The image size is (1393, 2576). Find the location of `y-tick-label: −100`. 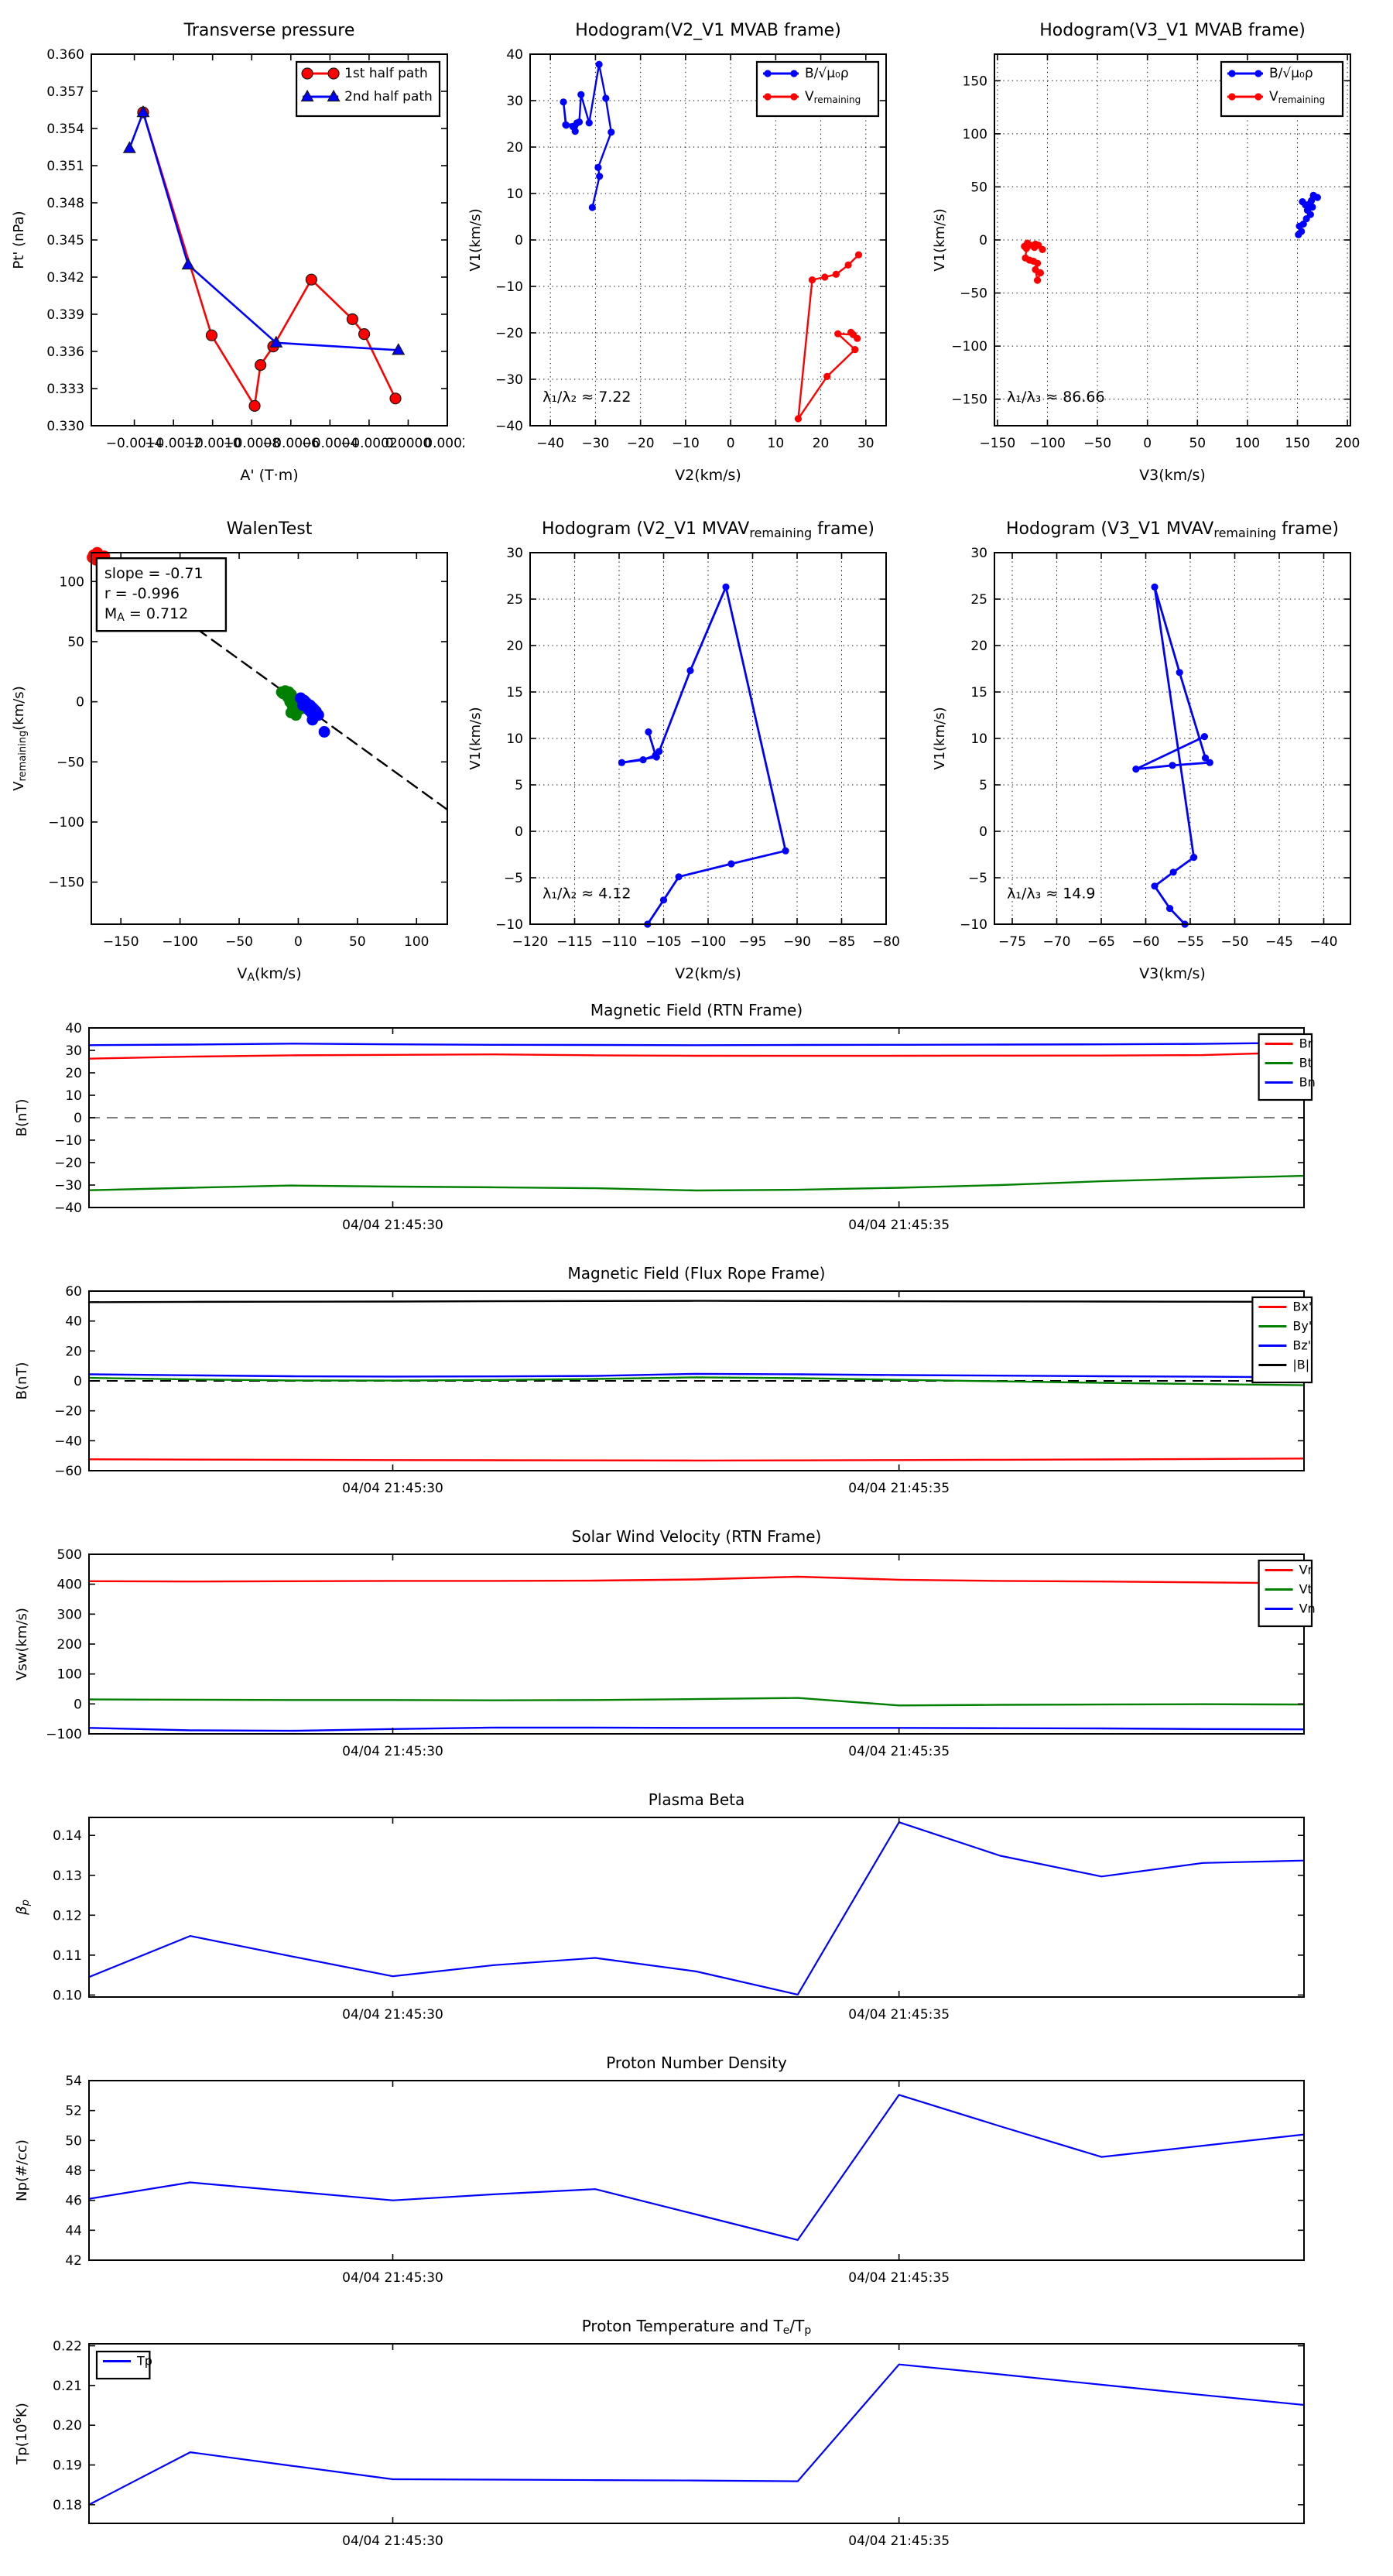

y-tick-label: −100 is located at coordinates (969, 347).